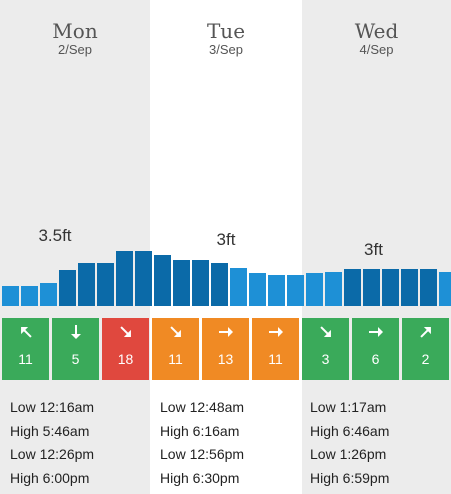 Image resolution: width=451 pixels, height=494 pixels. What do you see at coordinates (226, 31) in the screenshot?
I see `day-name: Tue` at bounding box center [226, 31].